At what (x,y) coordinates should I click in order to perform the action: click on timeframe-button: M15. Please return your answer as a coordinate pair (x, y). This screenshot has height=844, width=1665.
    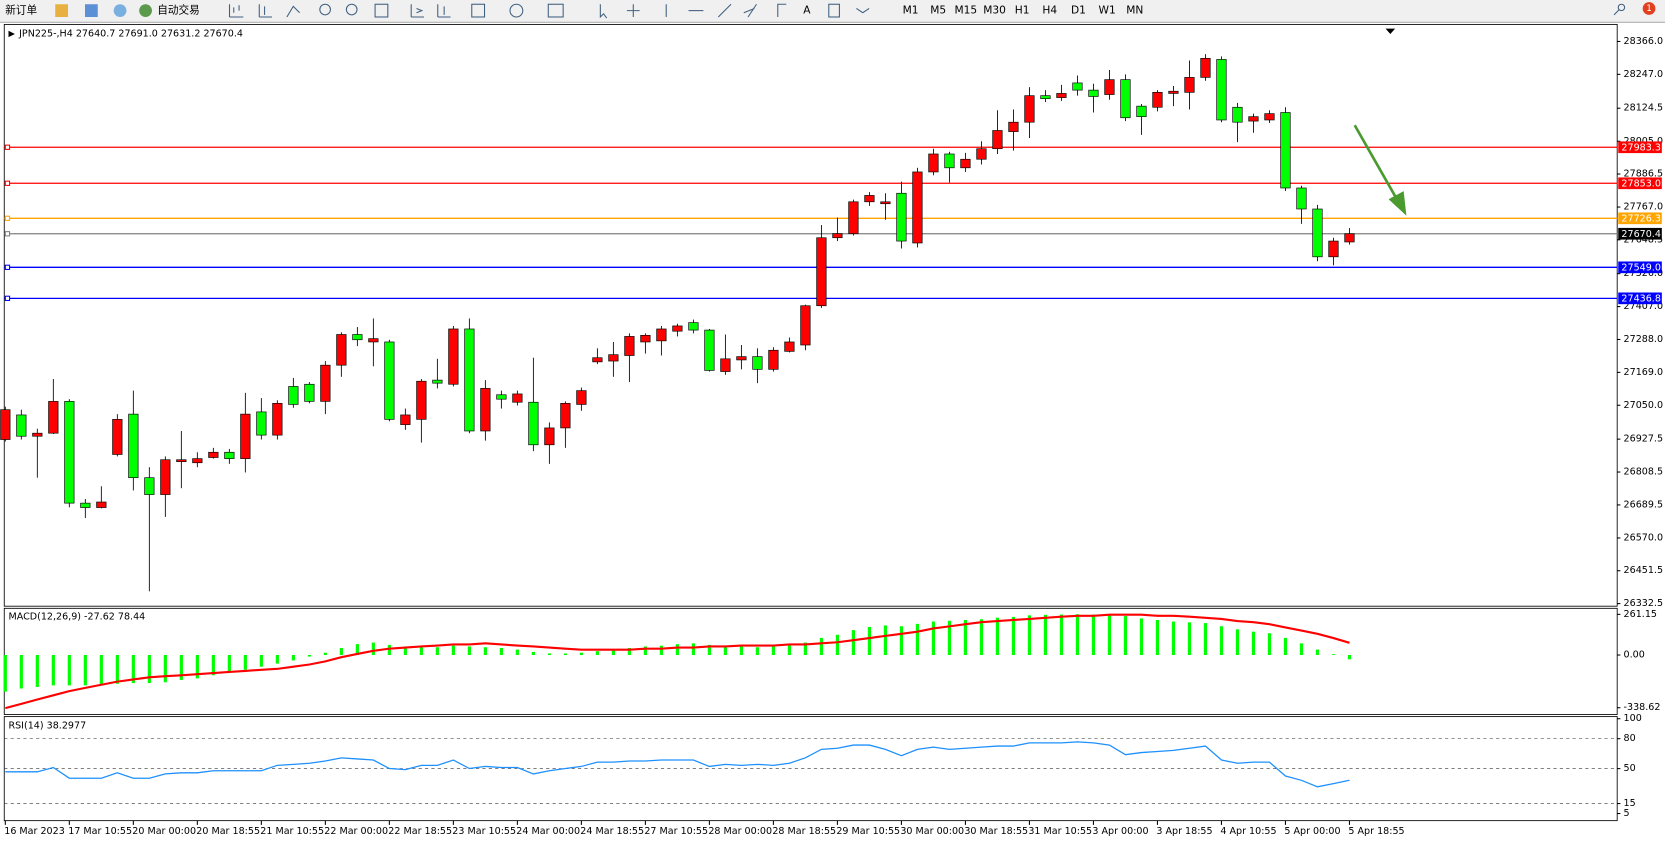
    Looking at the image, I should click on (966, 10).